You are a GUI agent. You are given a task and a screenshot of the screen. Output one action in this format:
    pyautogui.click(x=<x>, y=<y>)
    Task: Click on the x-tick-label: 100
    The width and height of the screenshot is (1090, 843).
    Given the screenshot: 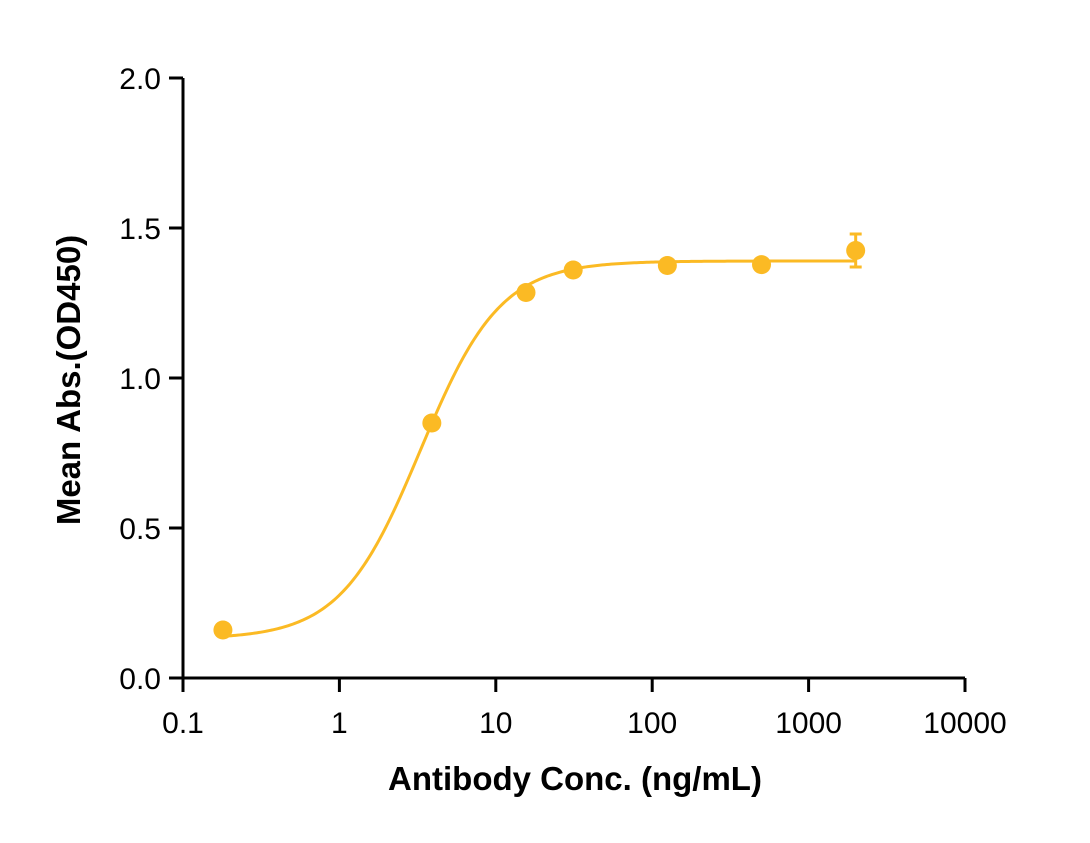 What is the action you would take?
    pyautogui.click(x=652, y=723)
    